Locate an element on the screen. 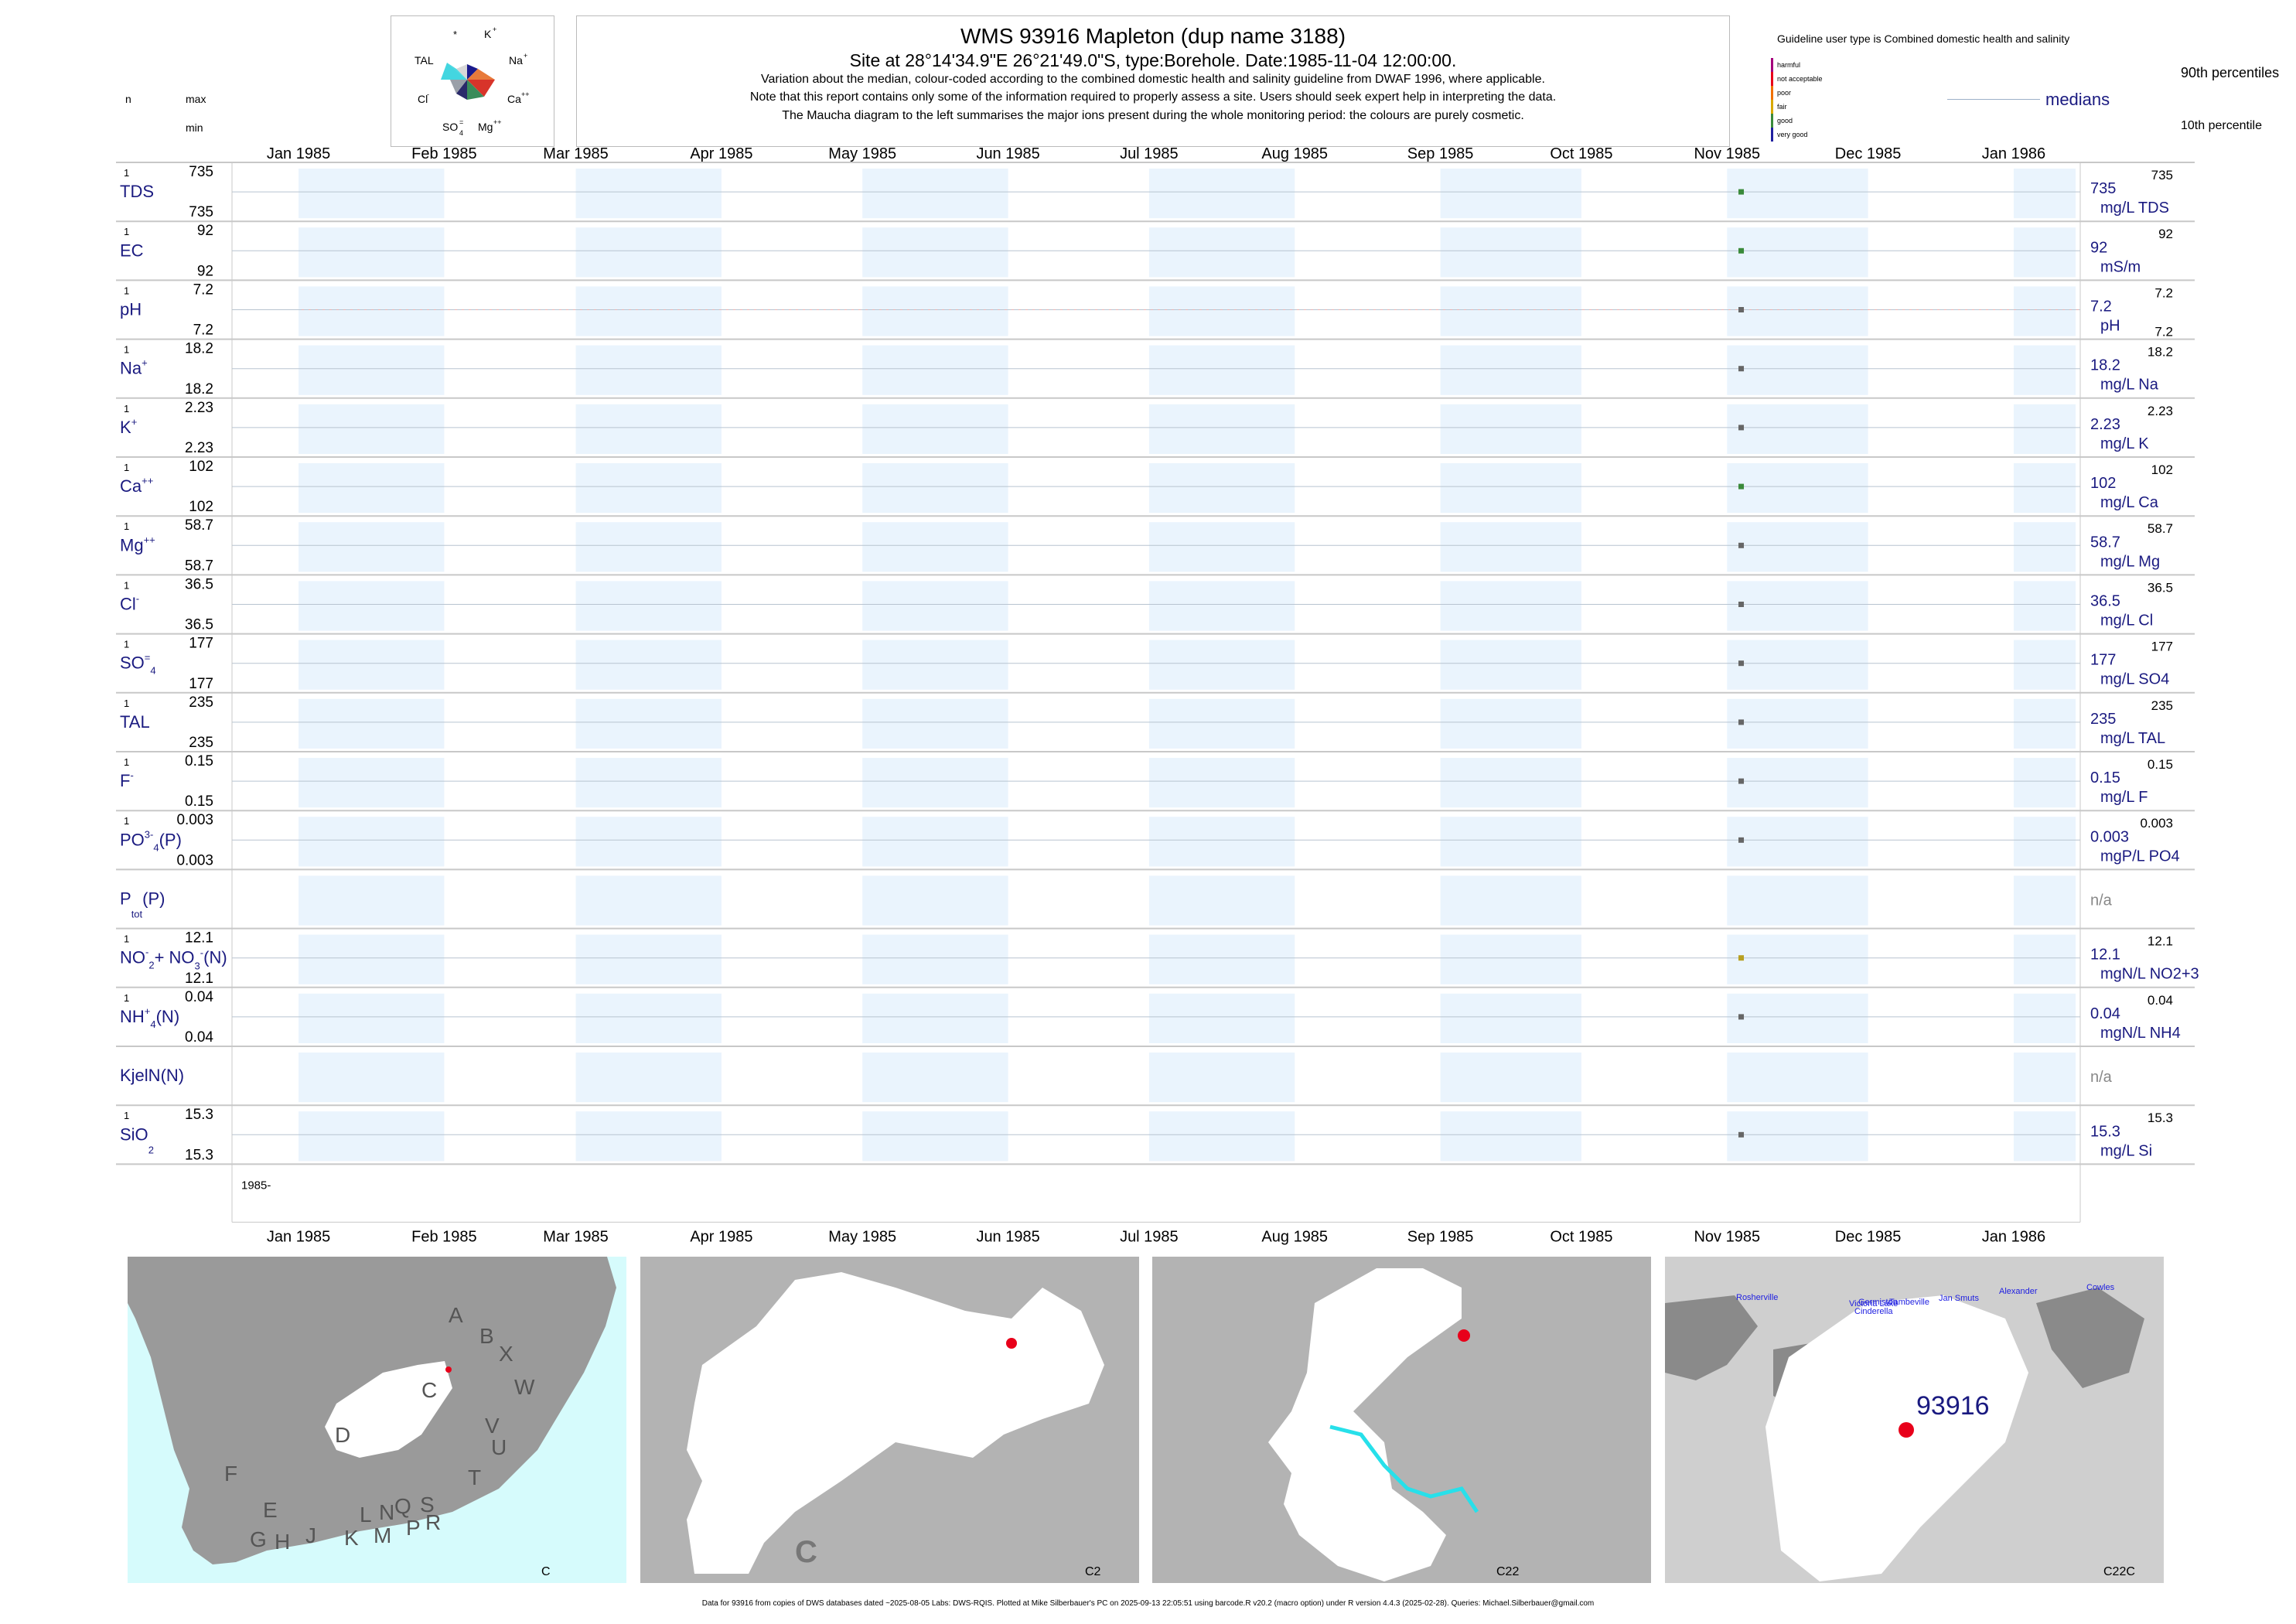  maucha-label-cl: Cl is located at coordinates (423, 99).